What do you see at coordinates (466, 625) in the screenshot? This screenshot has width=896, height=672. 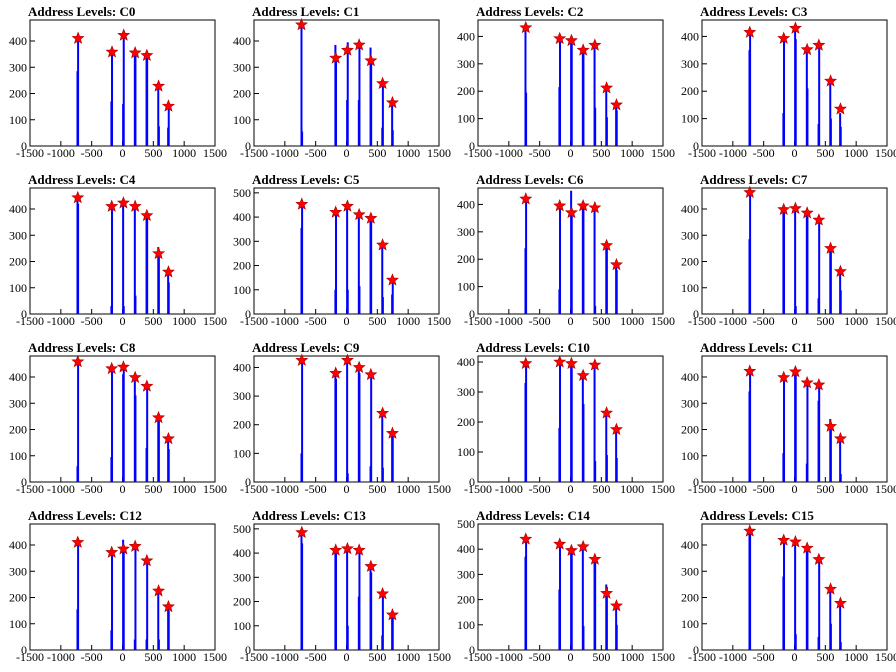 I see `y-tick-label: 100` at bounding box center [466, 625].